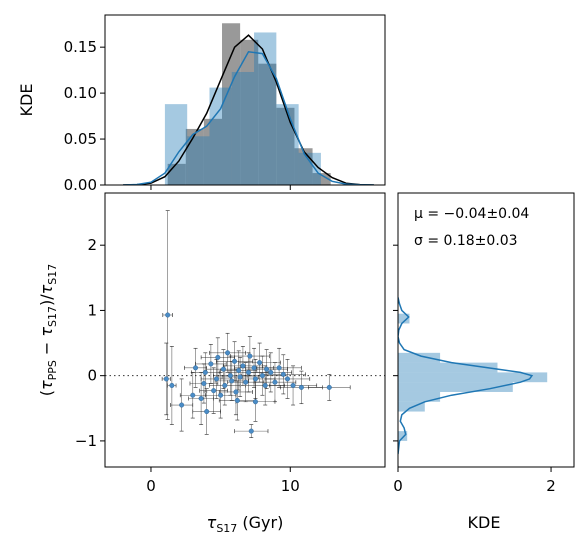 The image size is (585, 554). What do you see at coordinates (86, 441) in the screenshot?
I see `main-y-tick-label: −1` at bounding box center [86, 441].